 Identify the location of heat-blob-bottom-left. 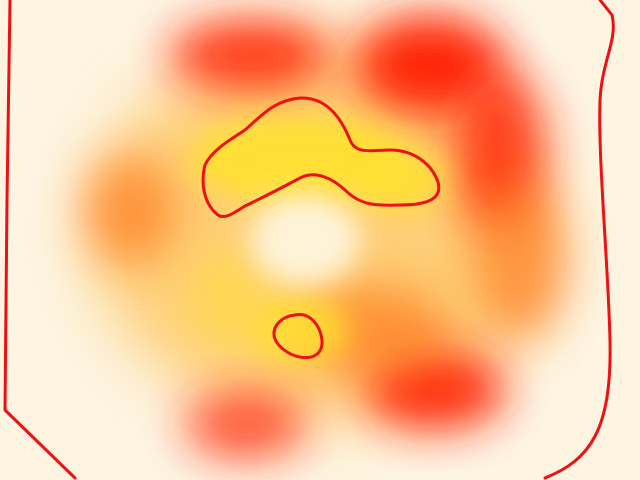
(245, 425).